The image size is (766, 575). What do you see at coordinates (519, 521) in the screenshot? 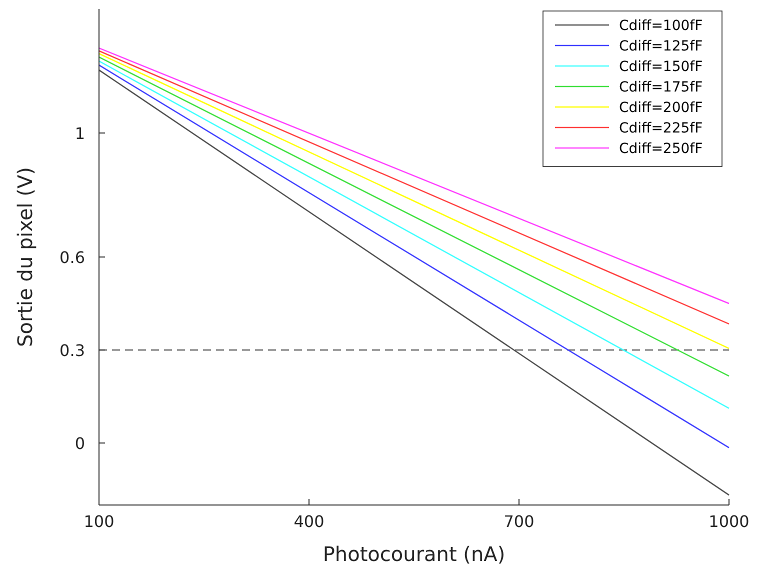
I see `x-tick-label: 700` at bounding box center [519, 521].